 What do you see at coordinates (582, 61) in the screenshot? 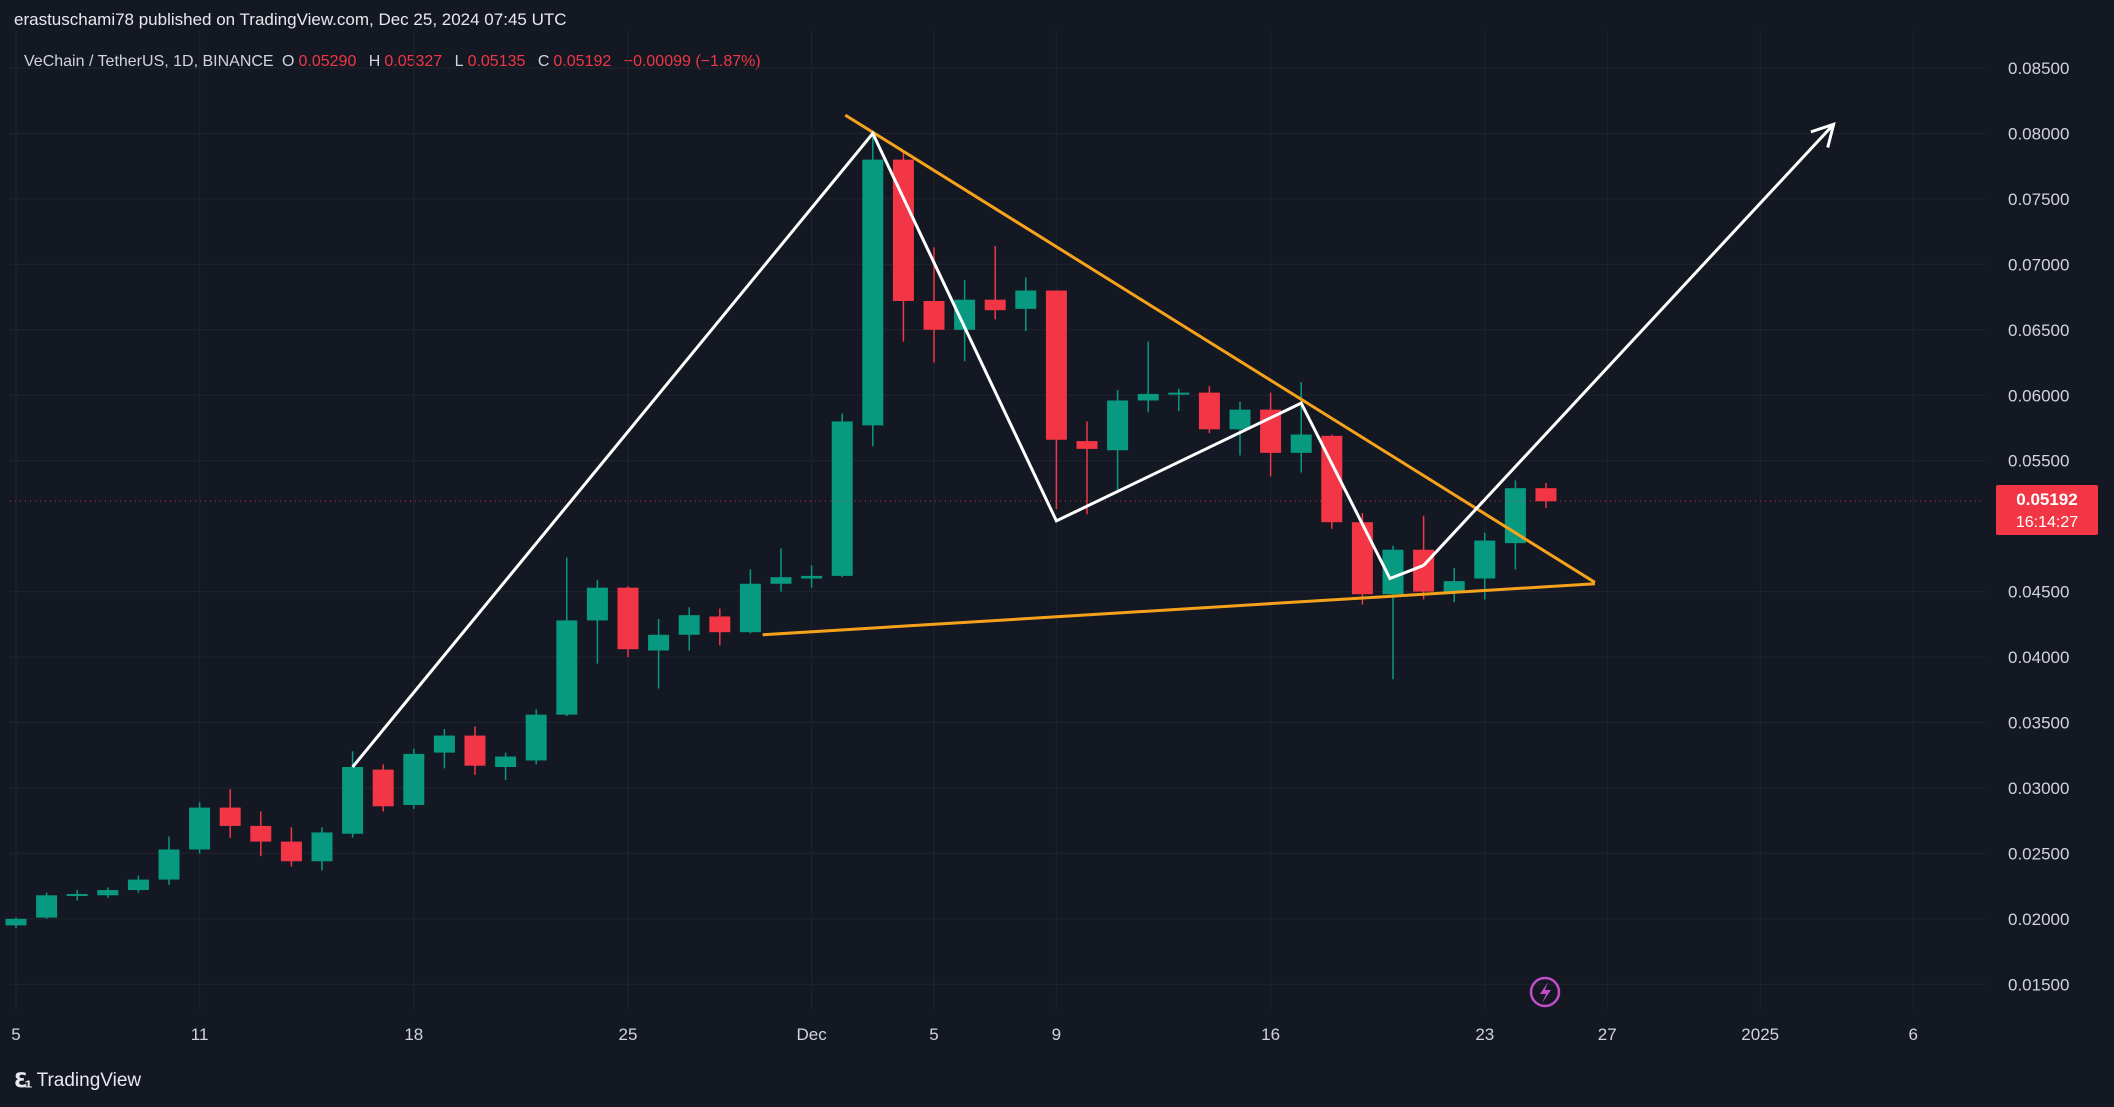
I see `close-value: 0.05192` at bounding box center [582, 61].